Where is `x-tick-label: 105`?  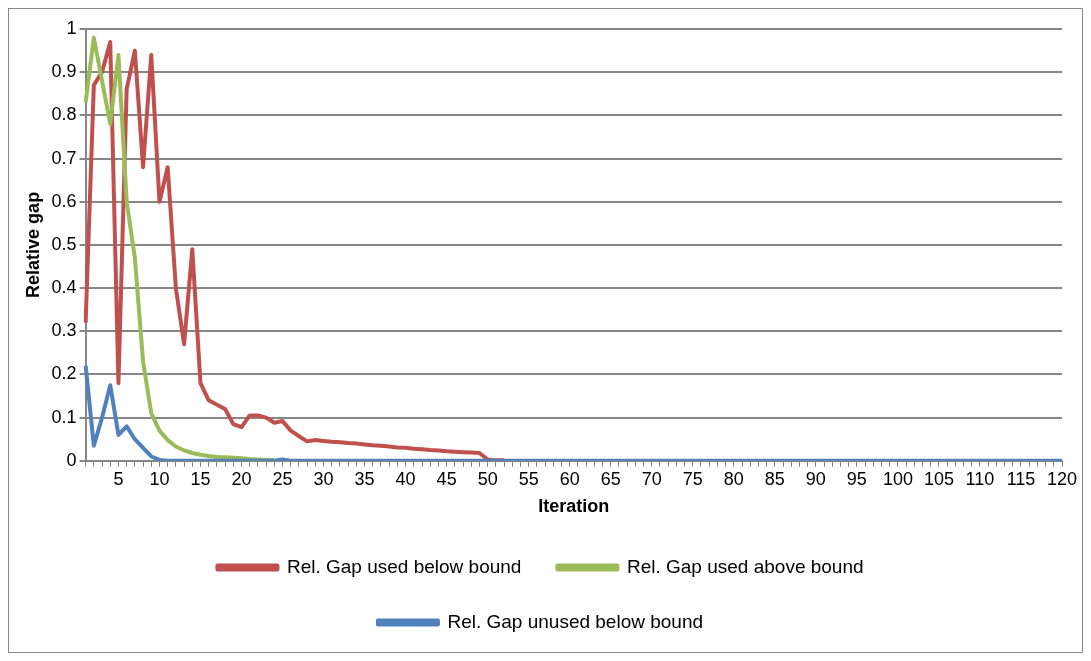 x-tick-label: 105 is located at coordinates (938, 478).